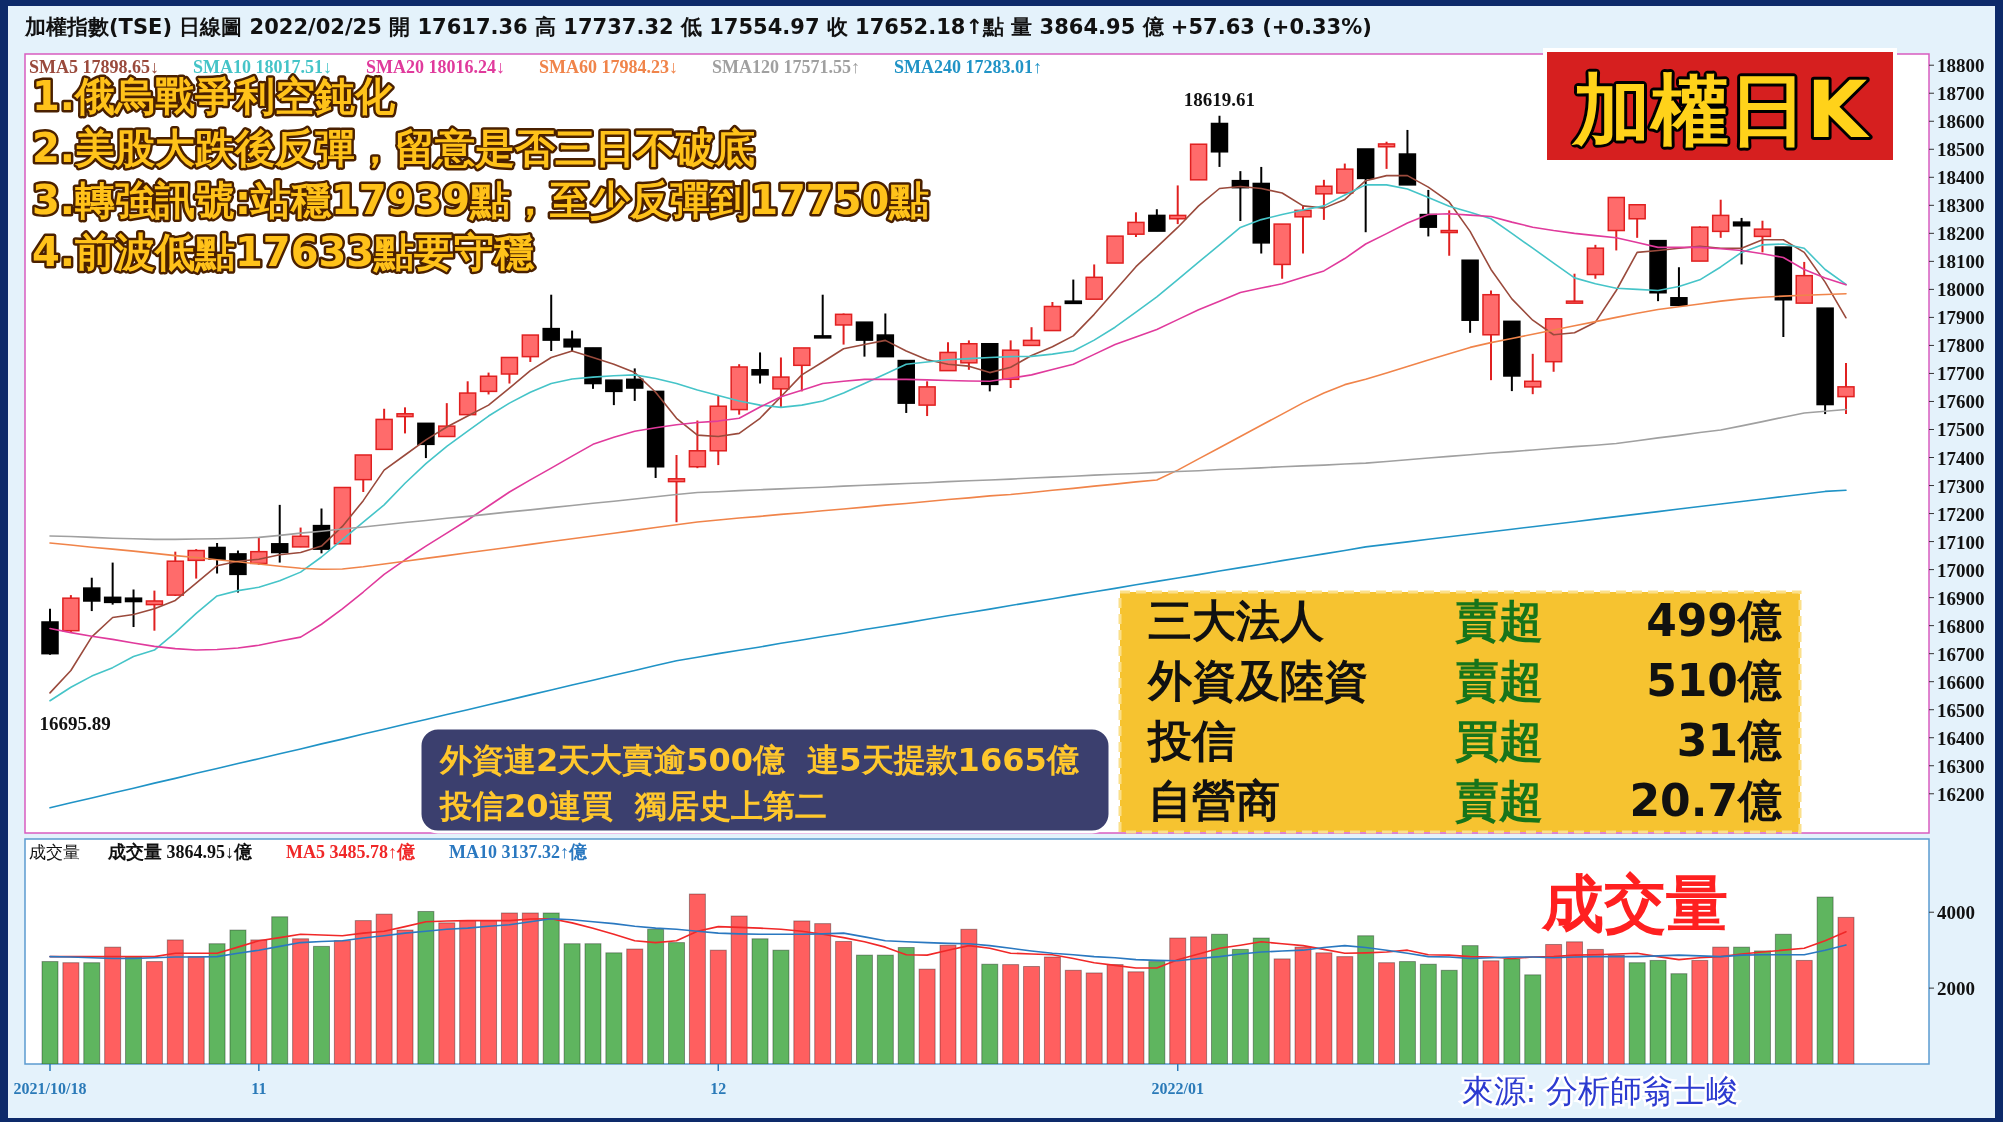 Image resolution: width=2003 pixels, height=1122 pixels. Describe the element at coordinates (75, 723) in the screenshot. I see `annotation: 16695.89` at that location.